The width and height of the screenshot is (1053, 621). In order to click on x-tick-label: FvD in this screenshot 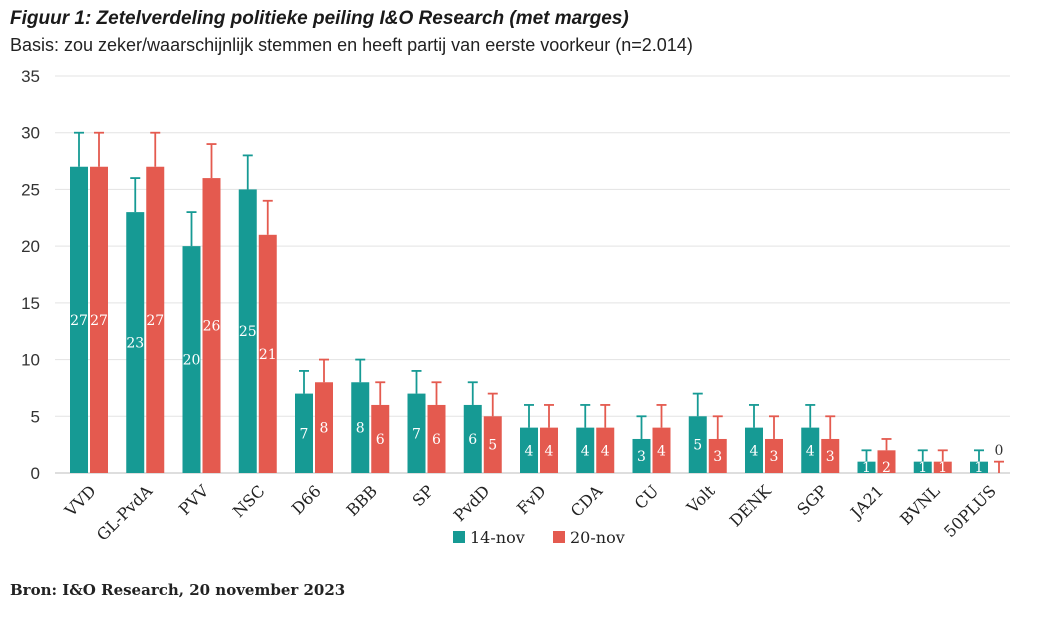, I will do `click(531, 499)`.